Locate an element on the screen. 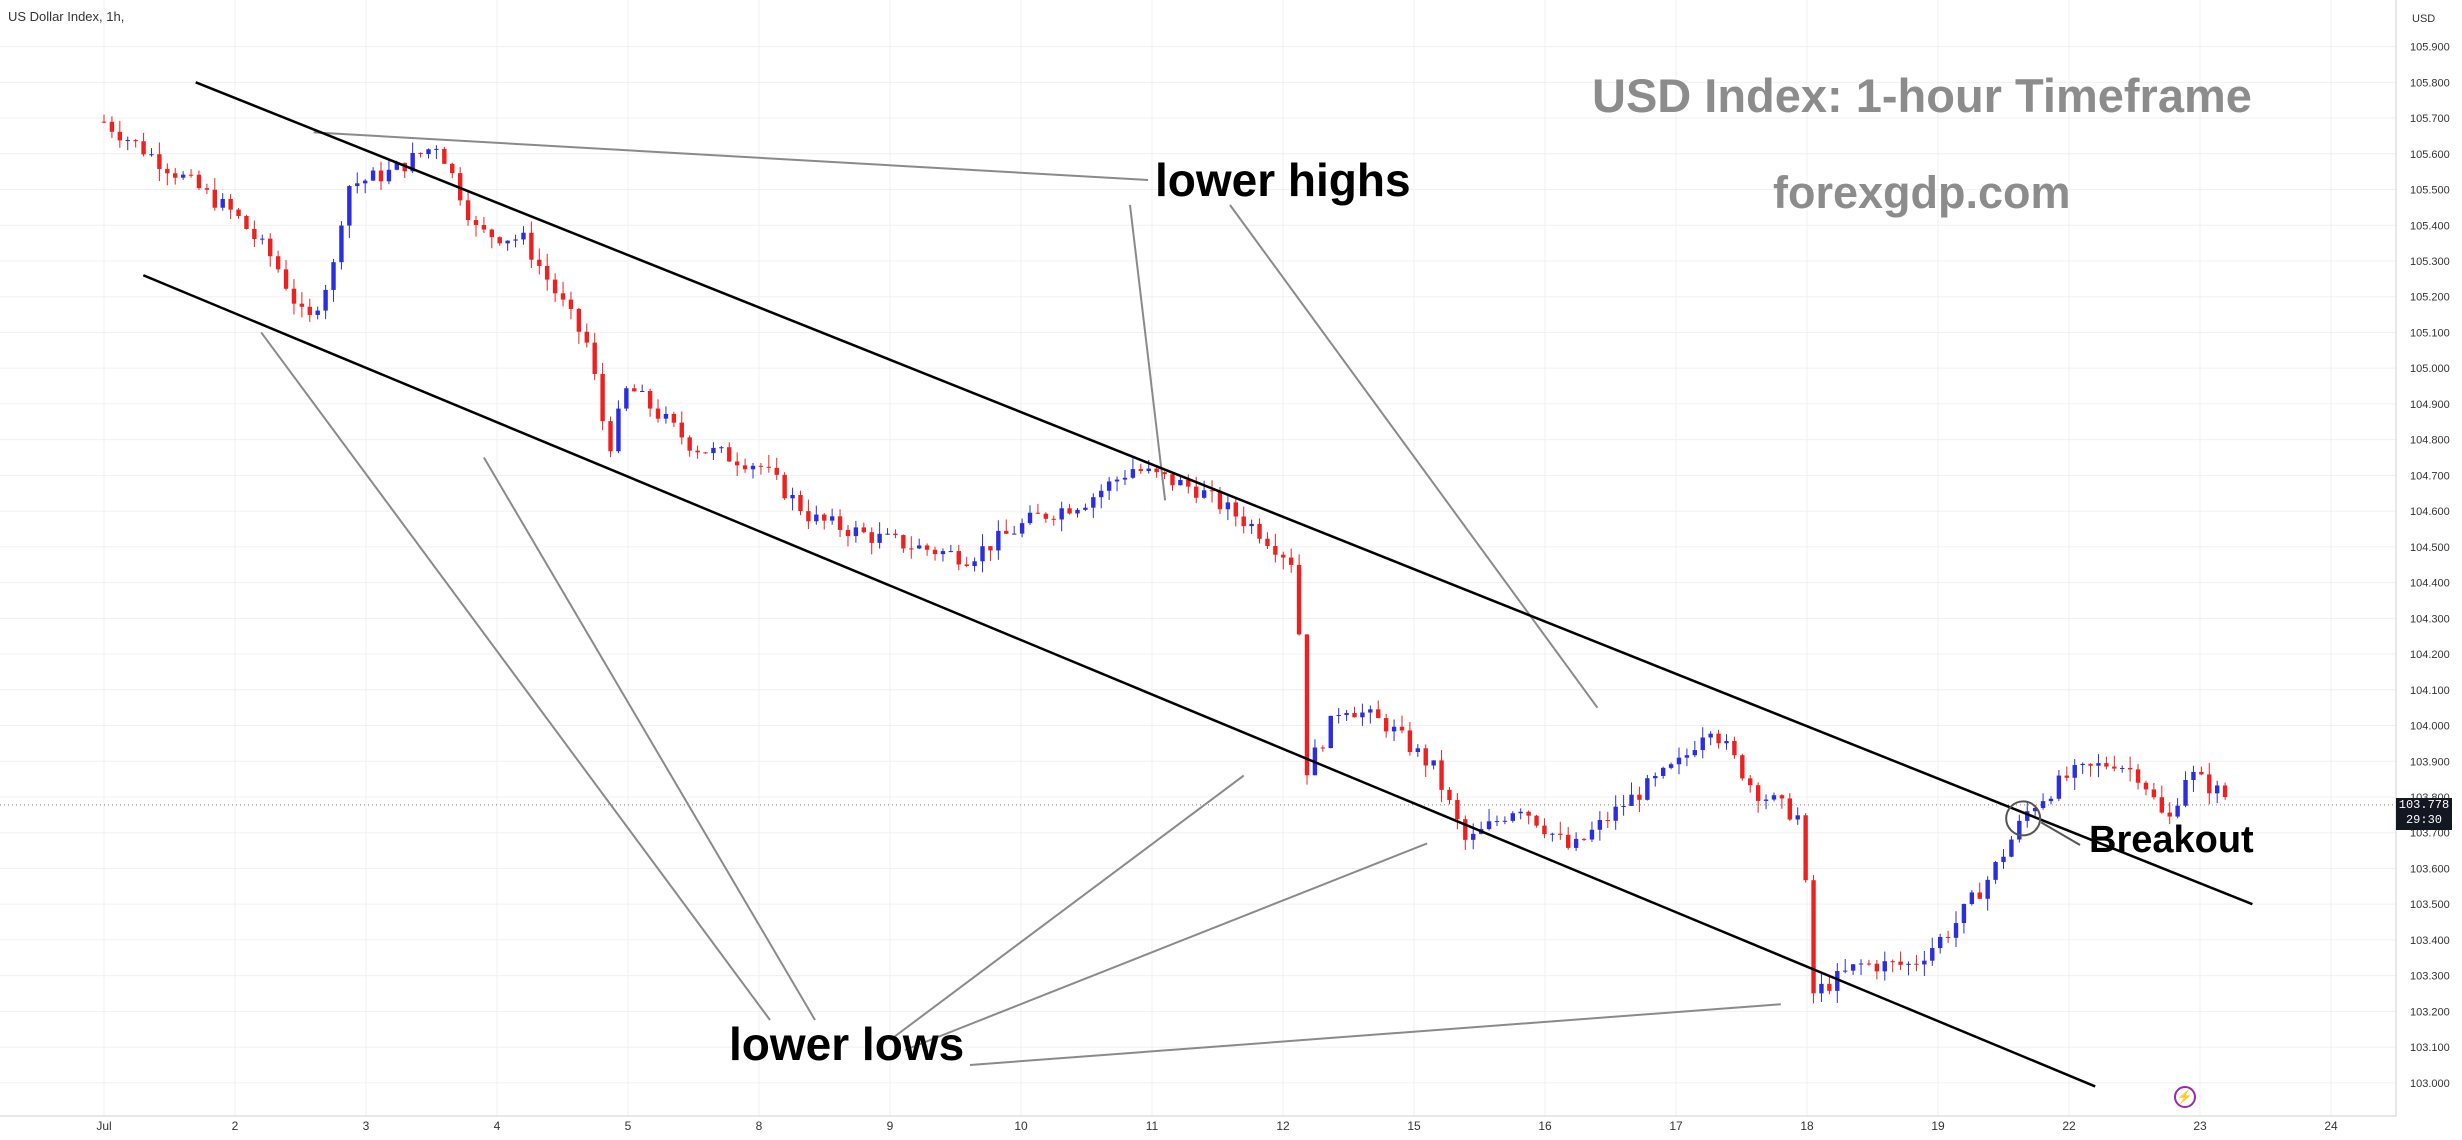  symbol-label: US Dollar Index, 1h, is located at coordinates (66, 16).